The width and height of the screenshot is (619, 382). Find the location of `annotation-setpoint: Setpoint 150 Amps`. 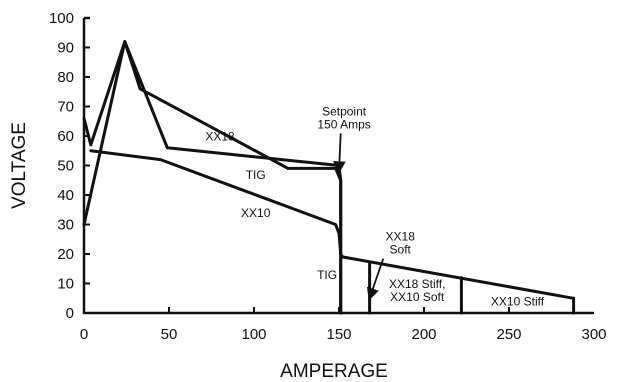

annotation-setpoint: Setpoint 150 Amps is located at coordinates (343, 117).